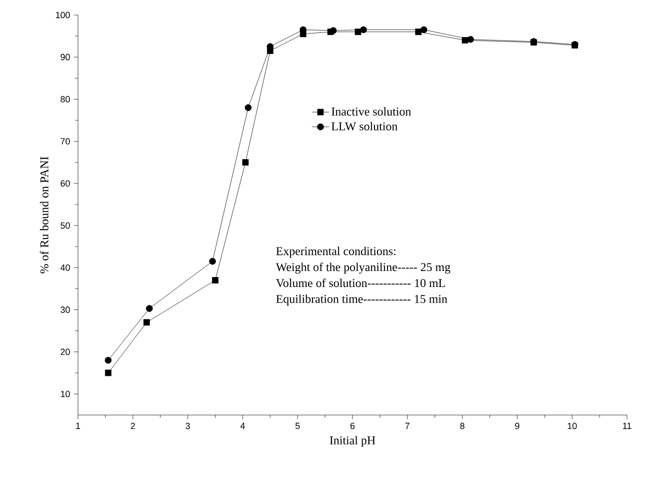  Describe the element at coordinates (353, 441) in the screenshot. I see `x-axis-title: Initial pH` at that location.